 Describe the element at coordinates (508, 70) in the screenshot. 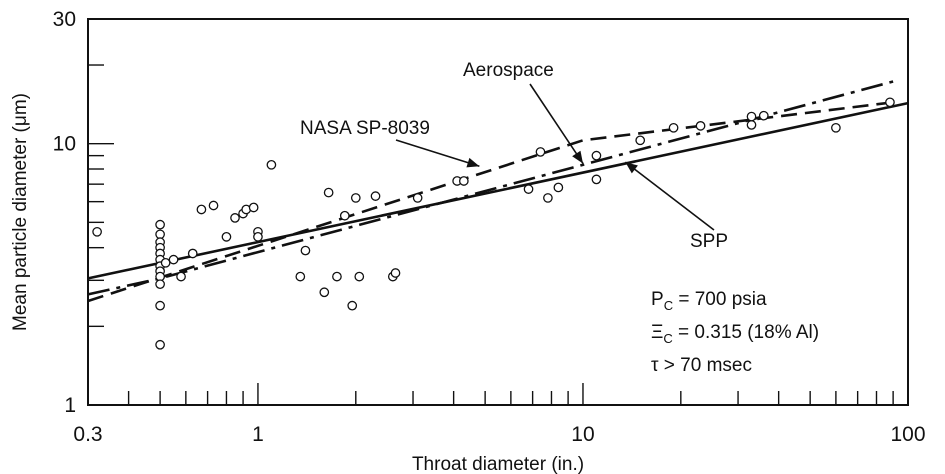

I see `annotation-label: Aerospace` at that location.